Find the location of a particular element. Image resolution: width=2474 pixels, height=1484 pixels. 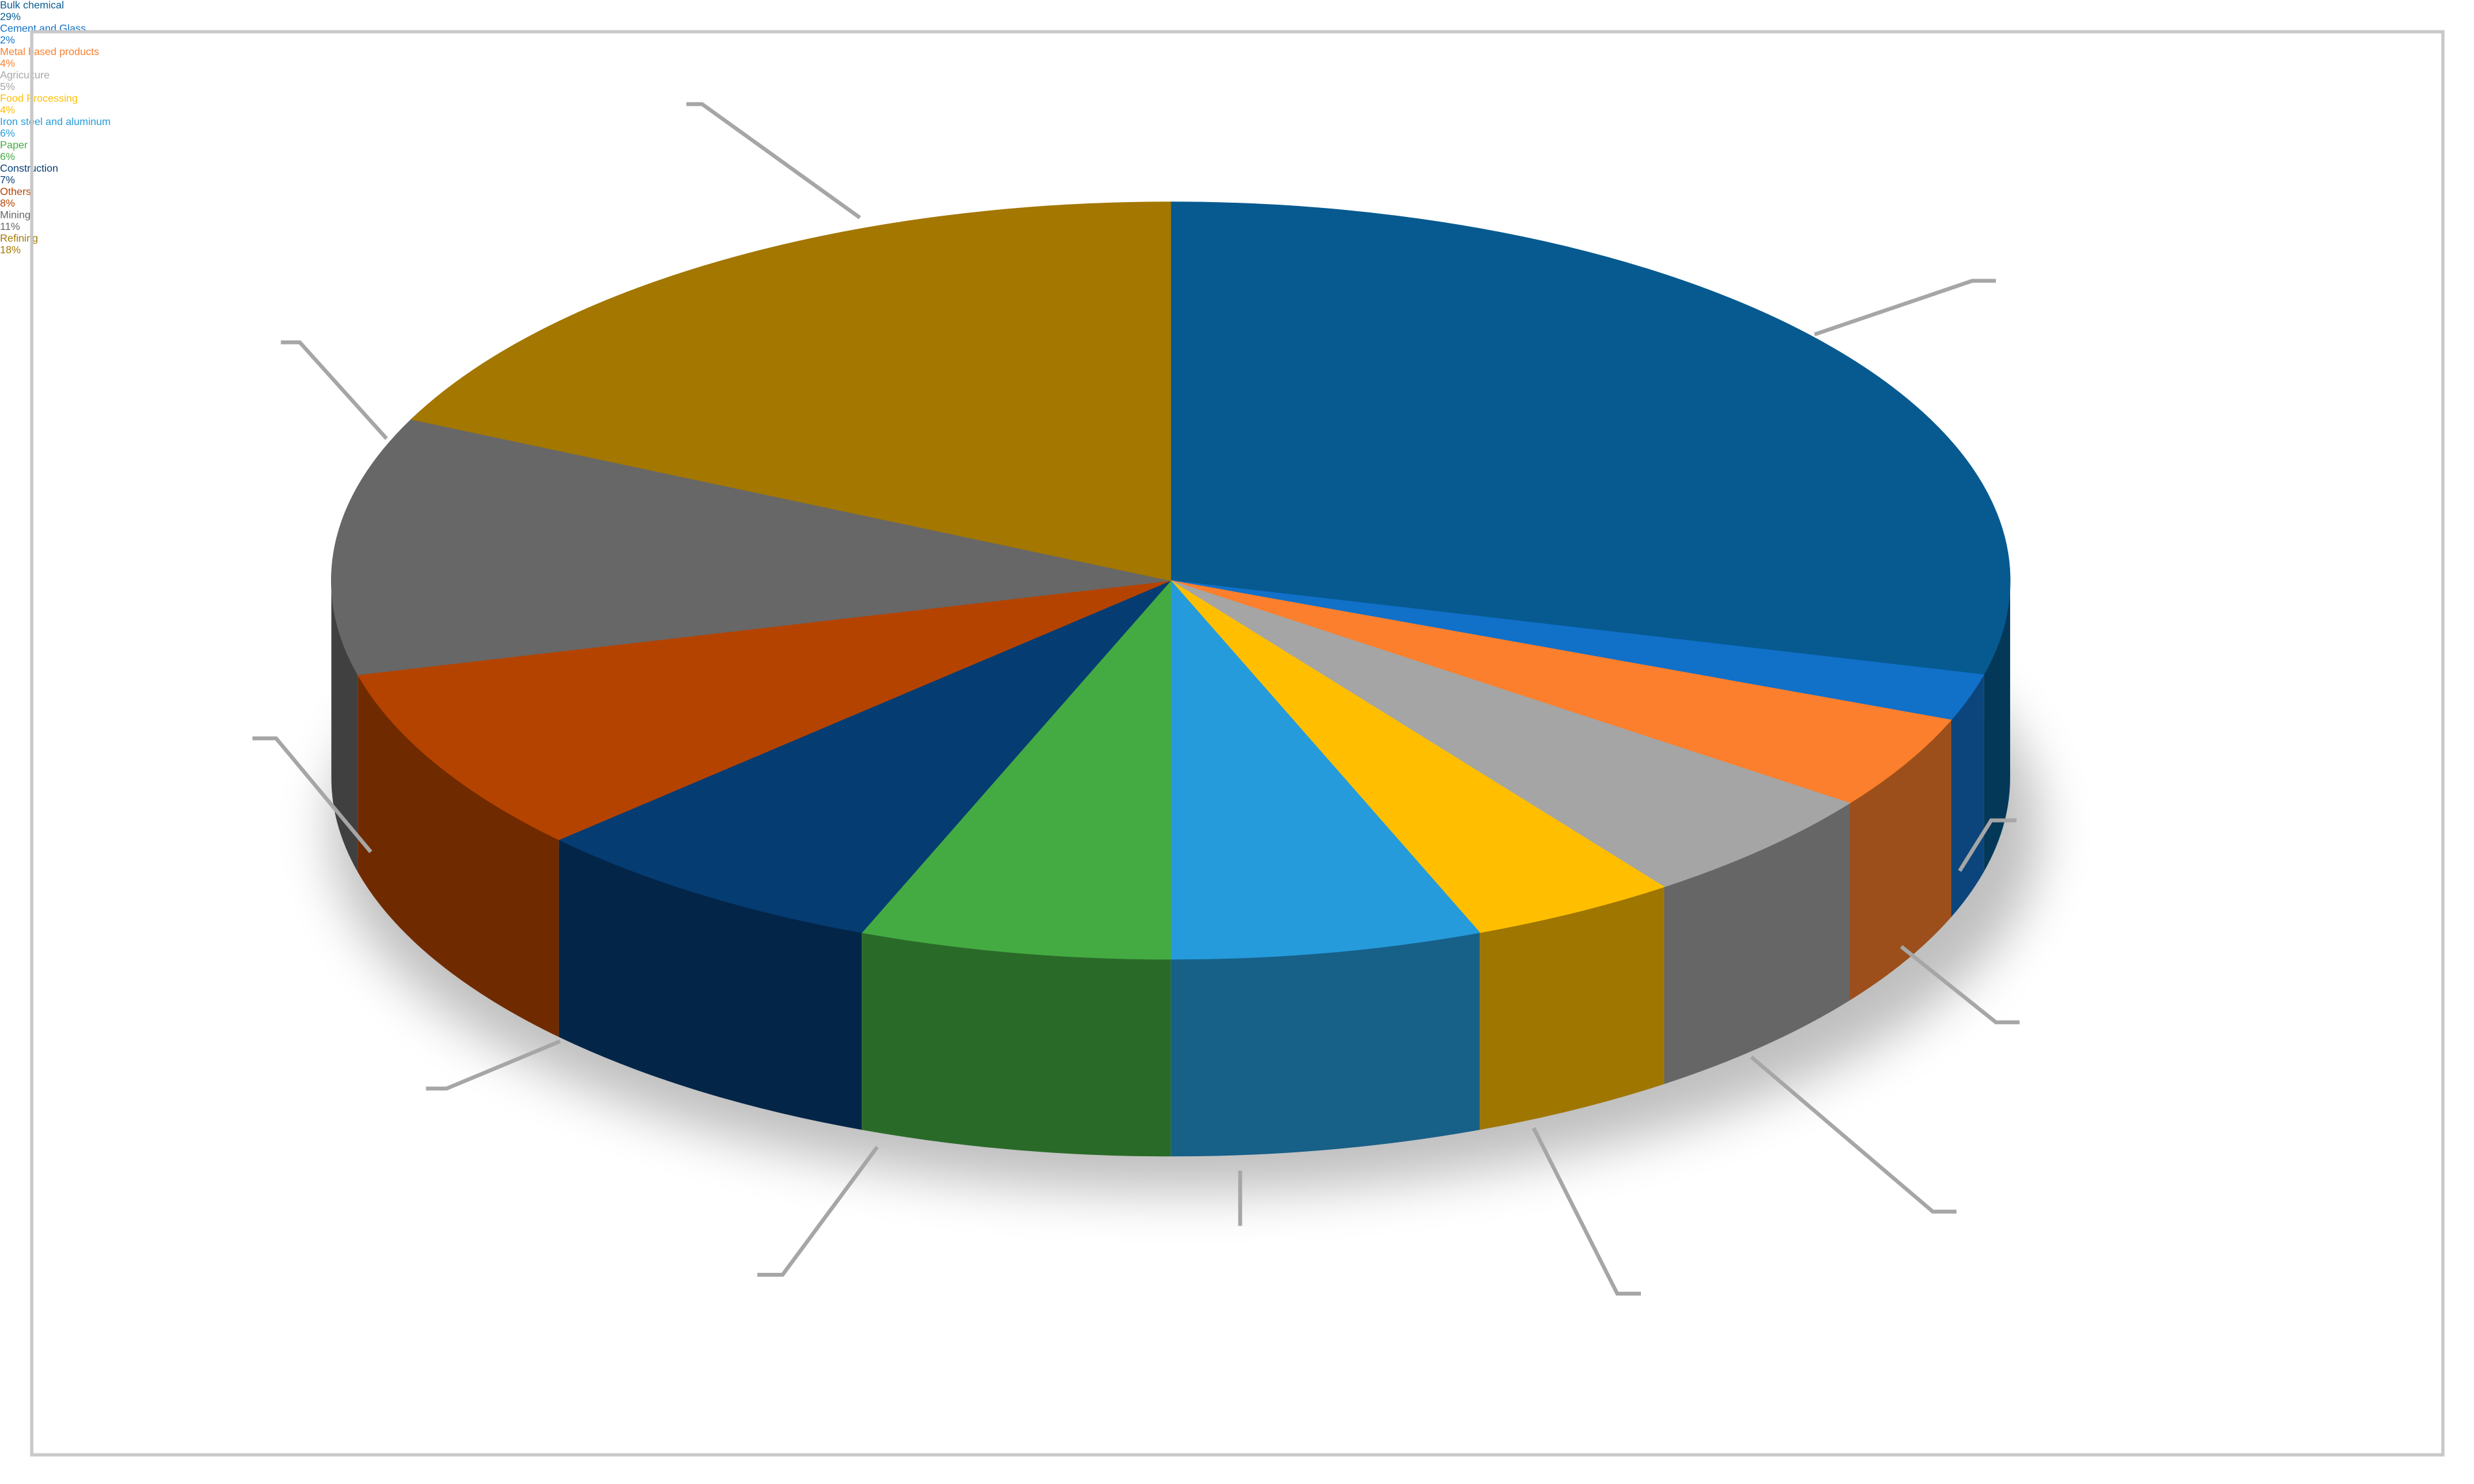

slice-label: Metal based products 4% is located at coordinates (388, 58).